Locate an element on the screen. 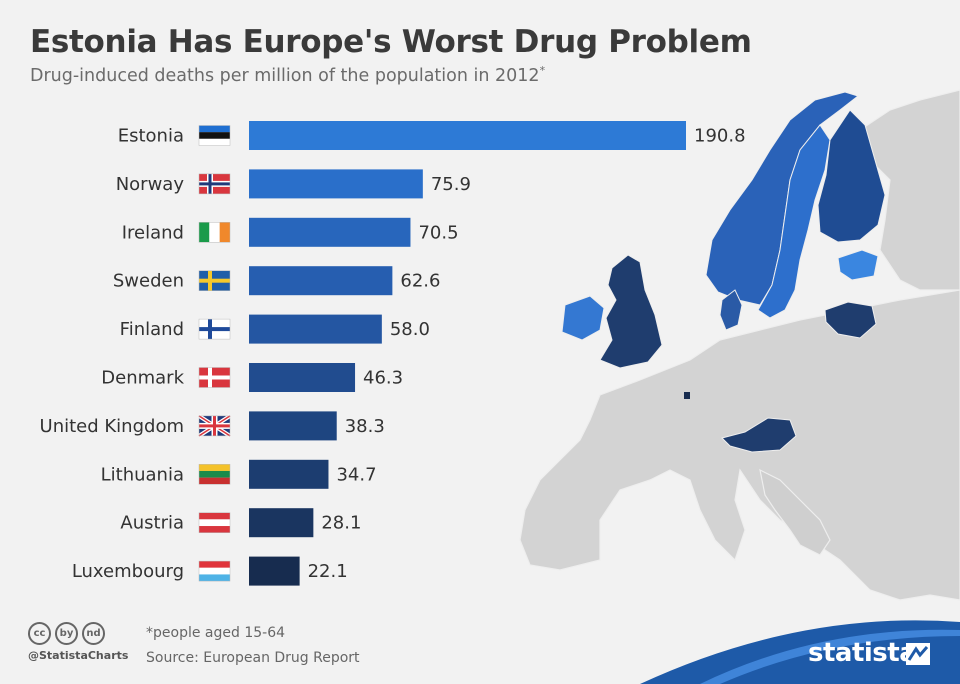 The image size is (960, 684). map-lithuania is located at coordinates (850, 320).